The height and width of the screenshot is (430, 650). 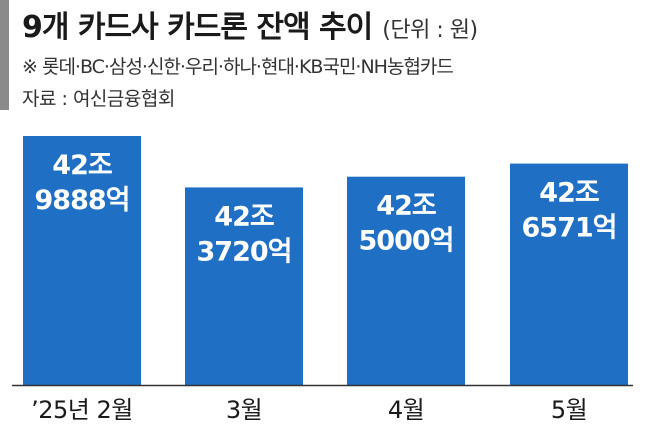 What do you see at coordinates (98, 99) in the screenshot?
I see `chart-source: 자료 : 여신금융협회` at bounding box center [98, 99].